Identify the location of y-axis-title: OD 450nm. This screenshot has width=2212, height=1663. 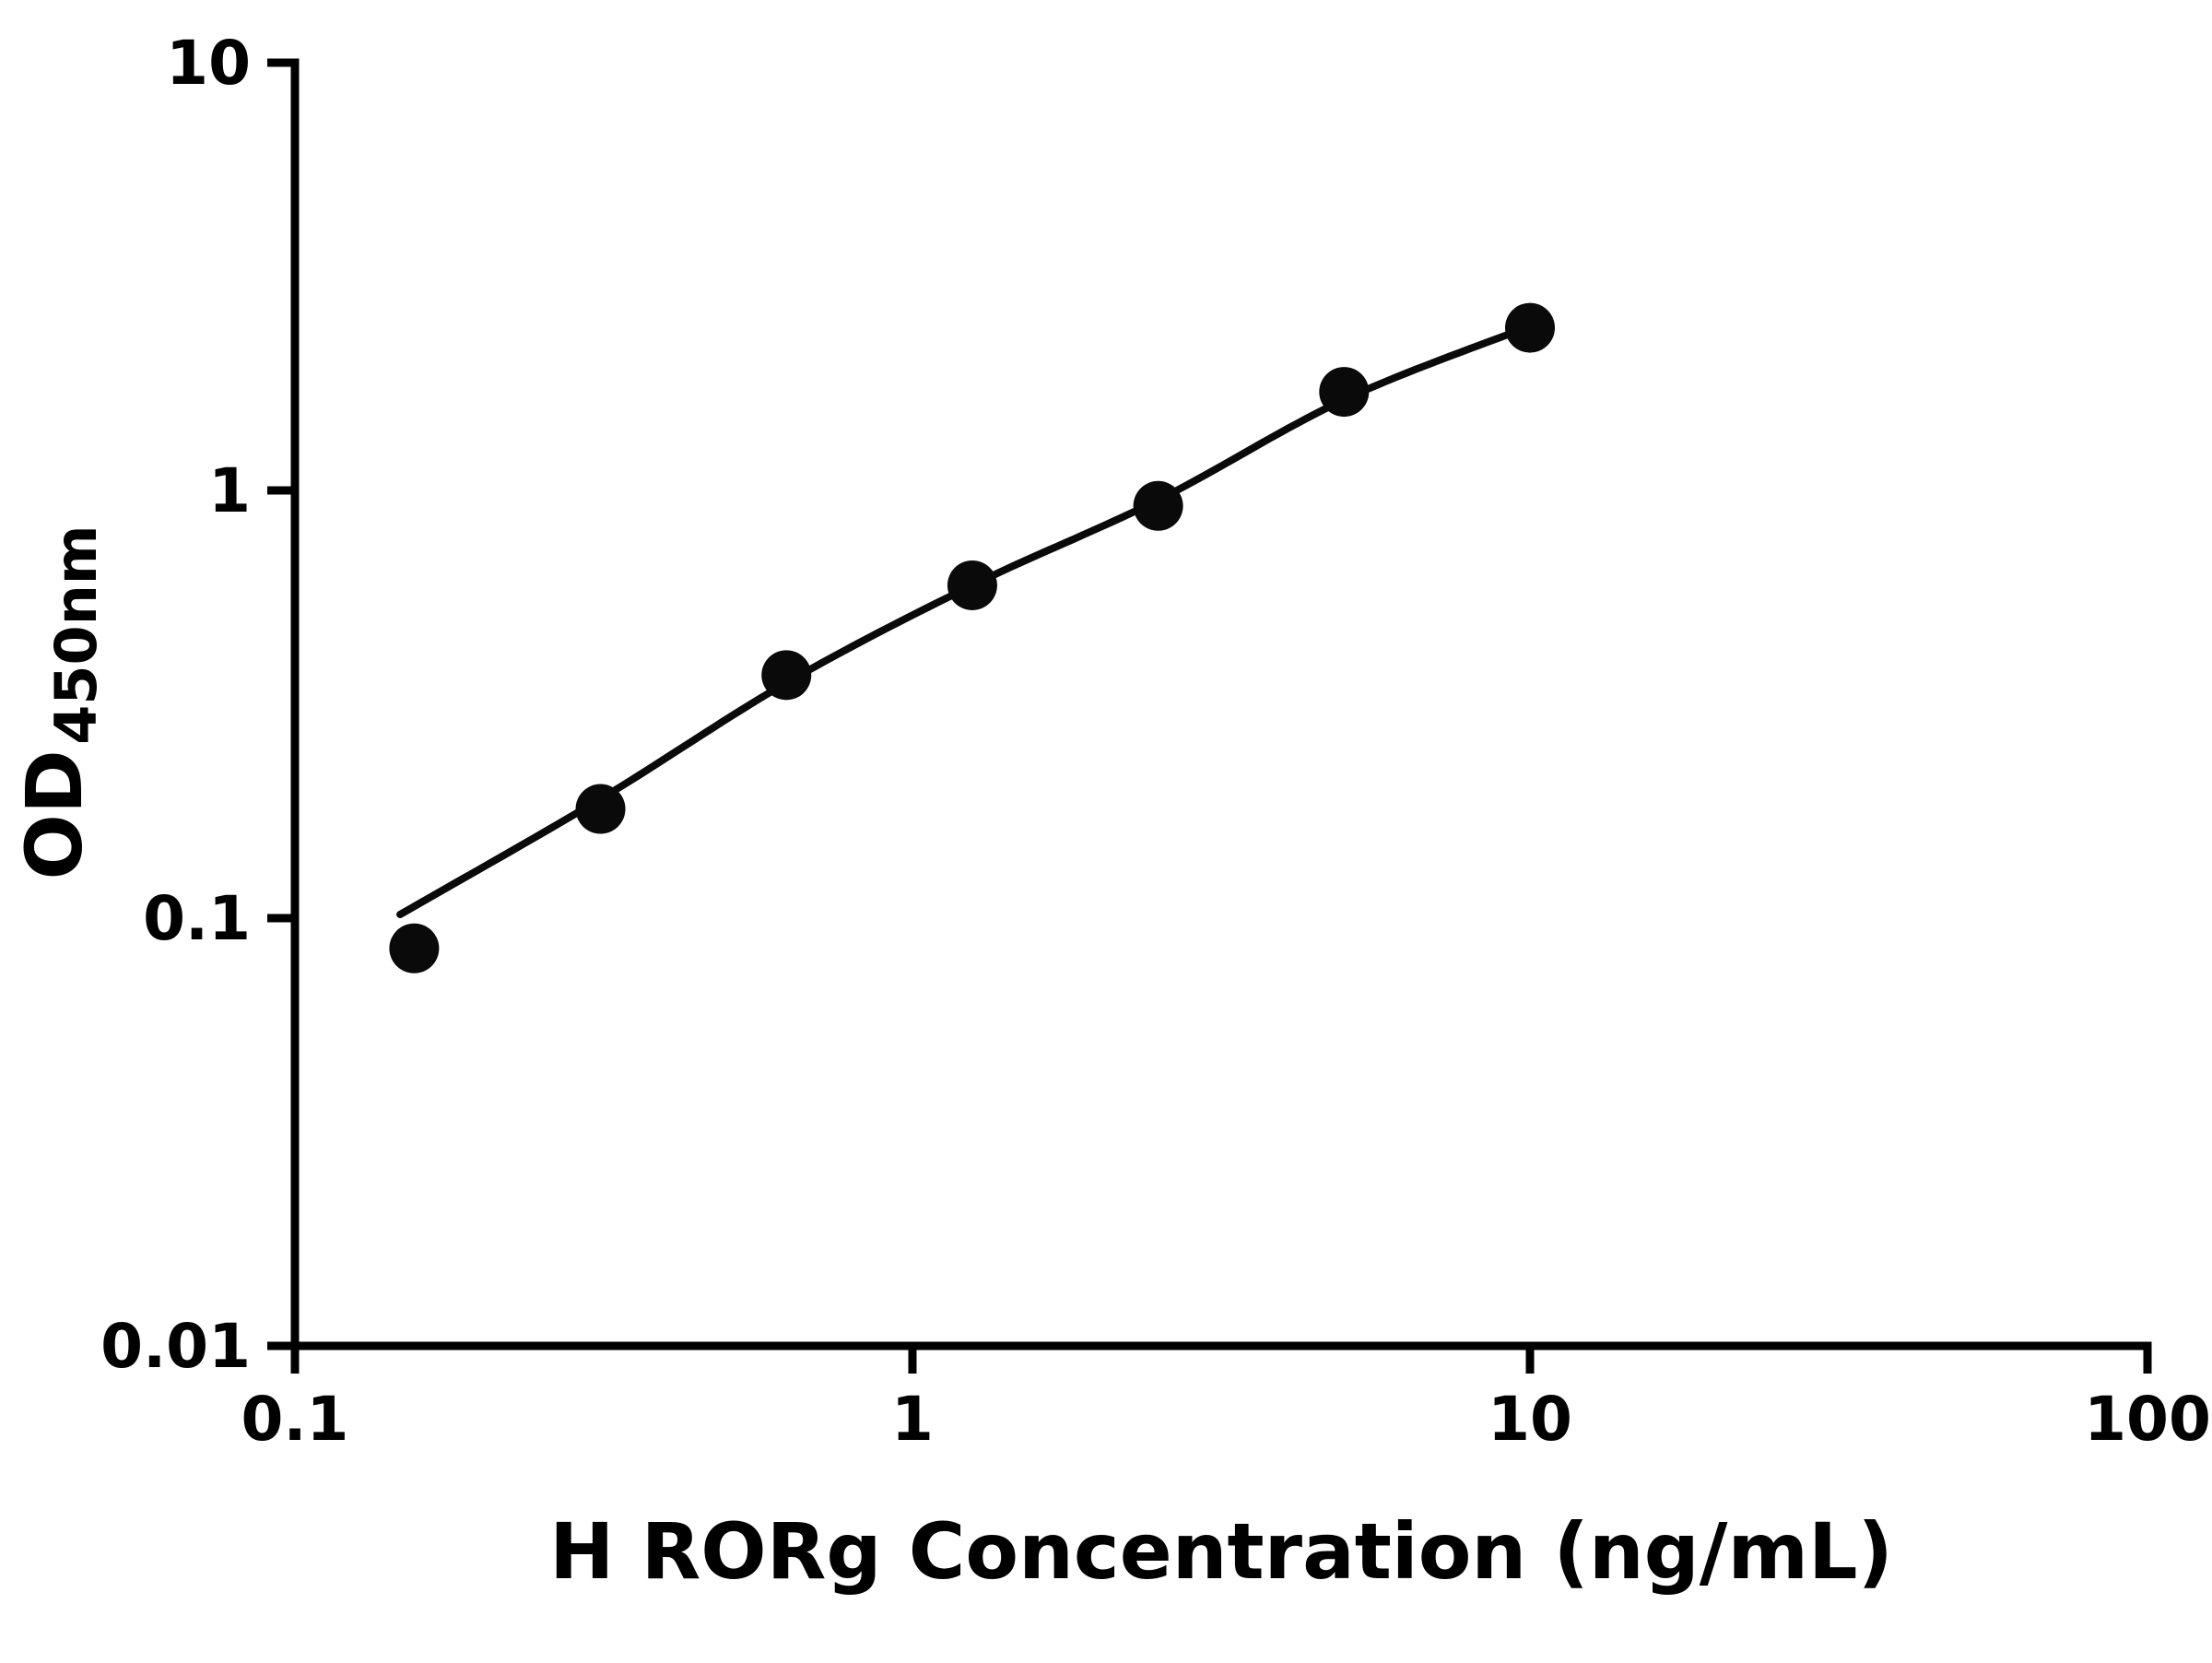
(59, 702).